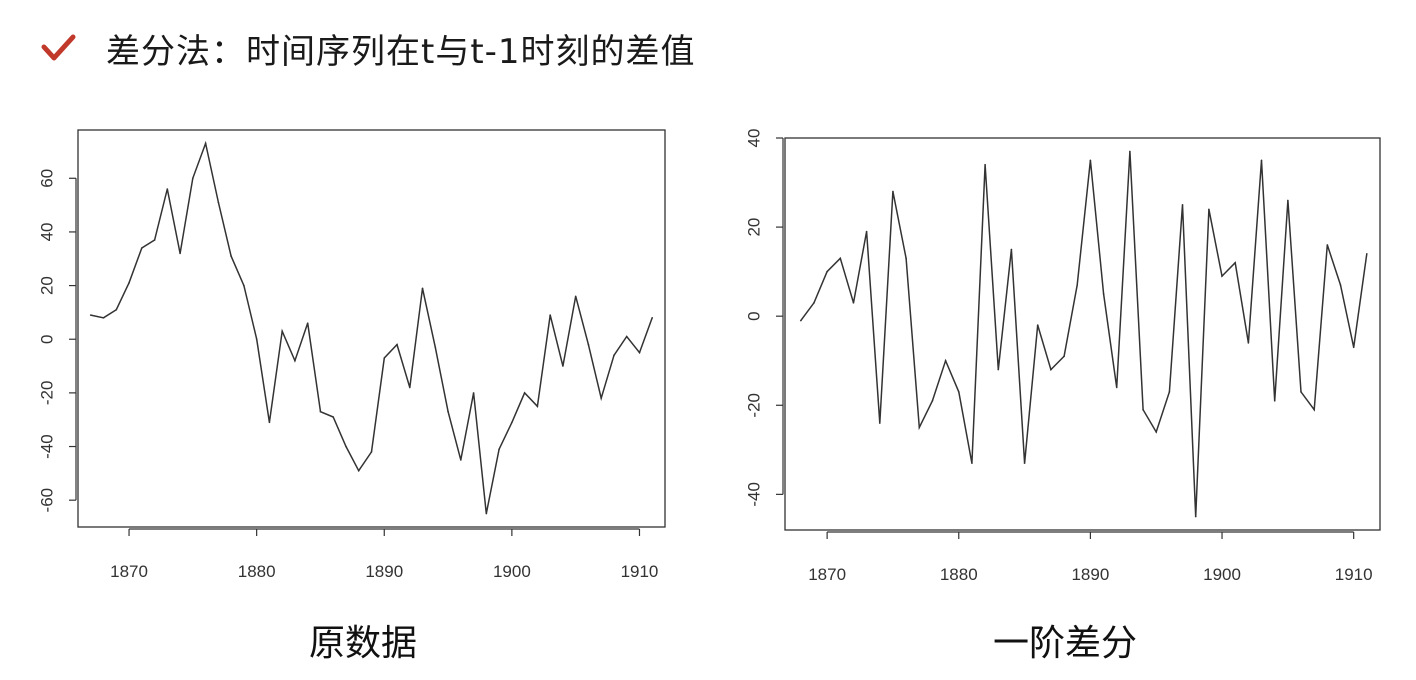  Describe the element at coordinates (401, 51) in the screenshot. I see `headline-text: 差分法：时间序列在t与t-1时刻的差值` at that location.